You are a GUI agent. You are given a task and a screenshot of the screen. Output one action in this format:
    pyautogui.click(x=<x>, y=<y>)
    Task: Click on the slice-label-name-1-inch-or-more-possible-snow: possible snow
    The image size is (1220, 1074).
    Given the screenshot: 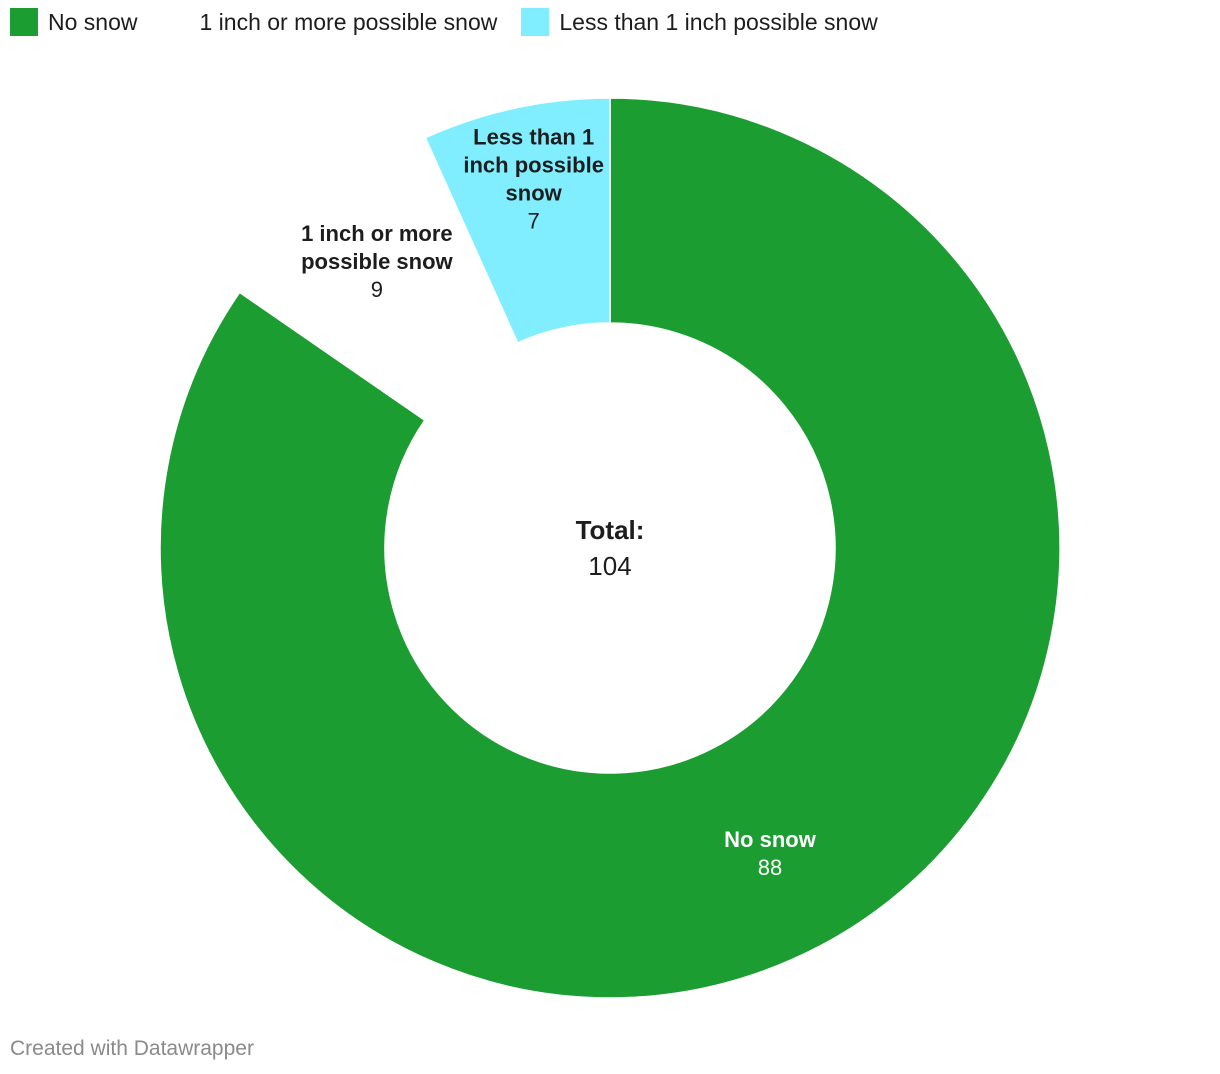 What is the action you would take?
    pyautogui.click(x=377, y=261)
    